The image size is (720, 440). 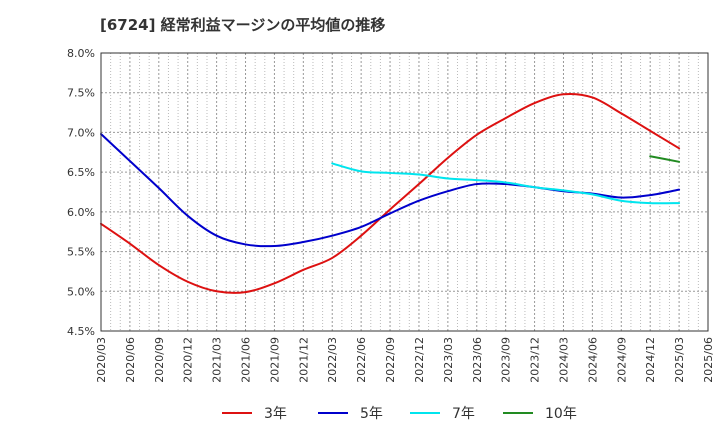 What do you see at coordinates (442, 414) in the screenshot?
I see `legend-item: 7年` at bounding box center [442, 414].